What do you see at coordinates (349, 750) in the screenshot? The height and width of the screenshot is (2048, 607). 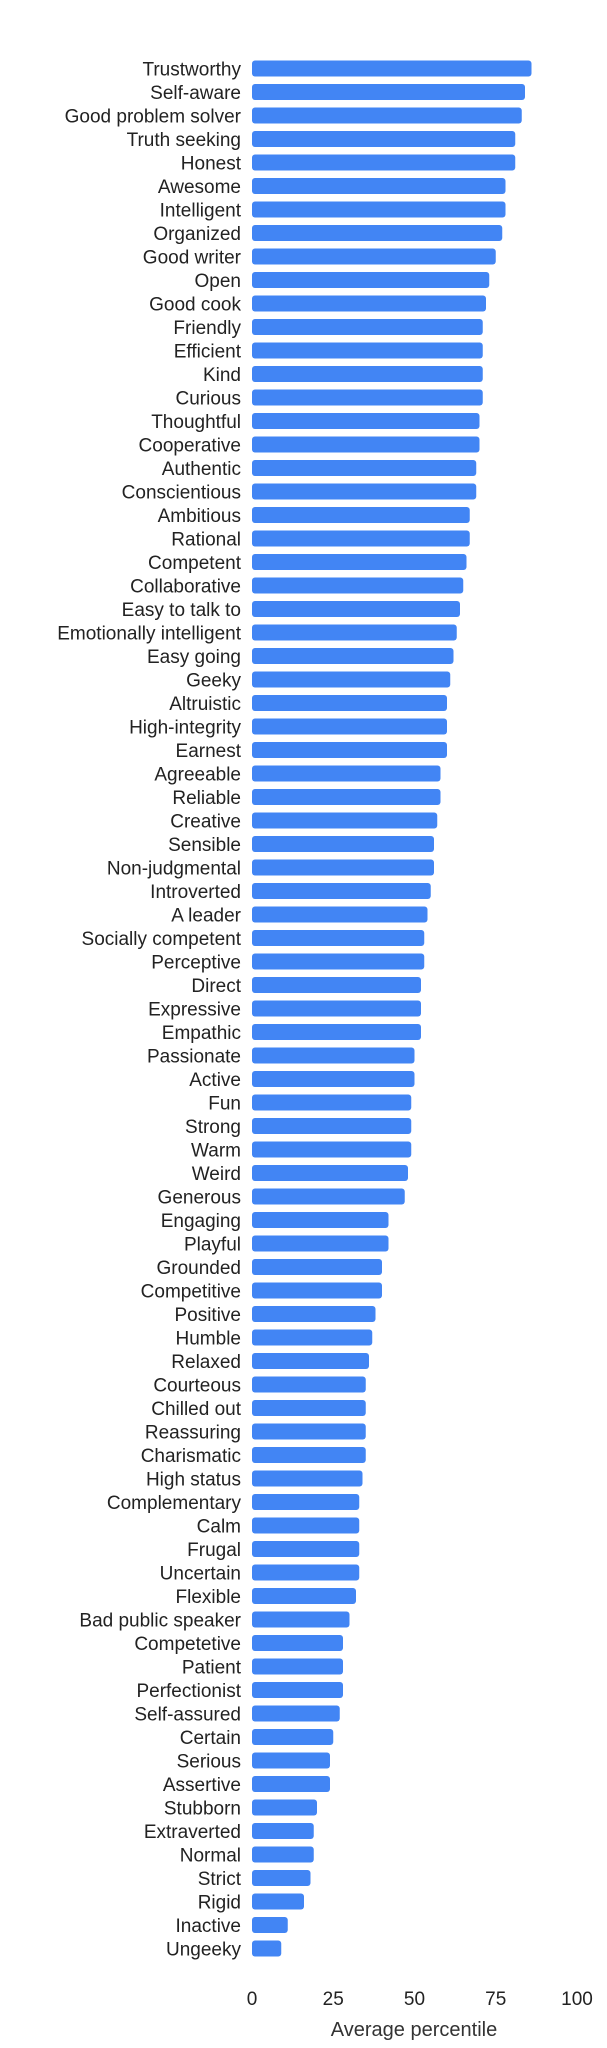 I see `bar-earnest` at bounding box center [349, 750].